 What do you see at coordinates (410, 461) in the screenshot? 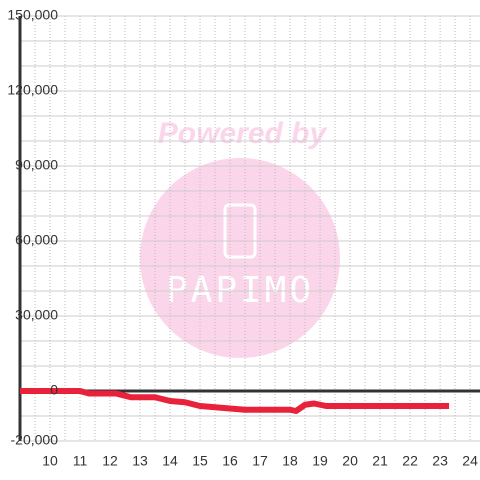
I see `x-tick-label: 22` at bounding box center [410, 461].